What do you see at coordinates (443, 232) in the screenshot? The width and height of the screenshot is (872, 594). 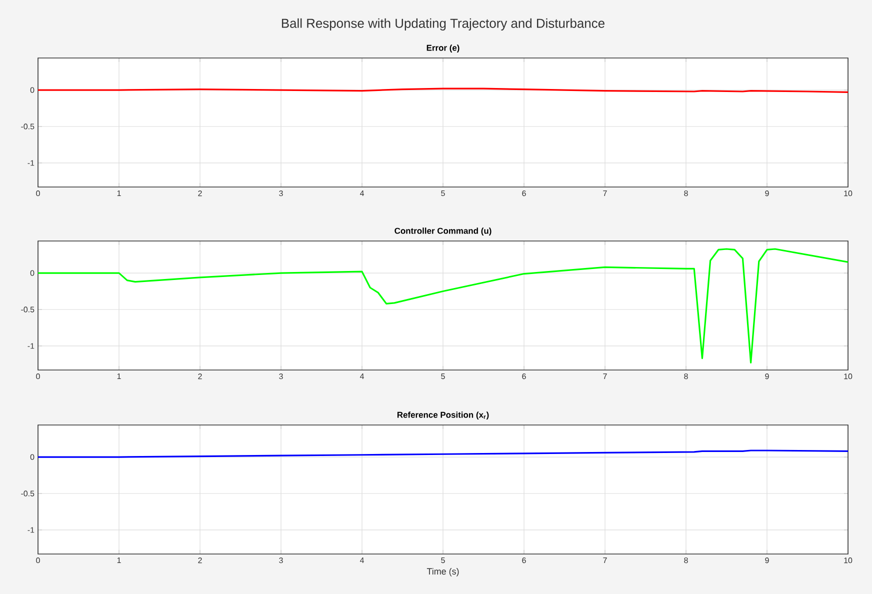 I see `chart-subtitle: Controller Command (u)` at bounding box center [443, 232].